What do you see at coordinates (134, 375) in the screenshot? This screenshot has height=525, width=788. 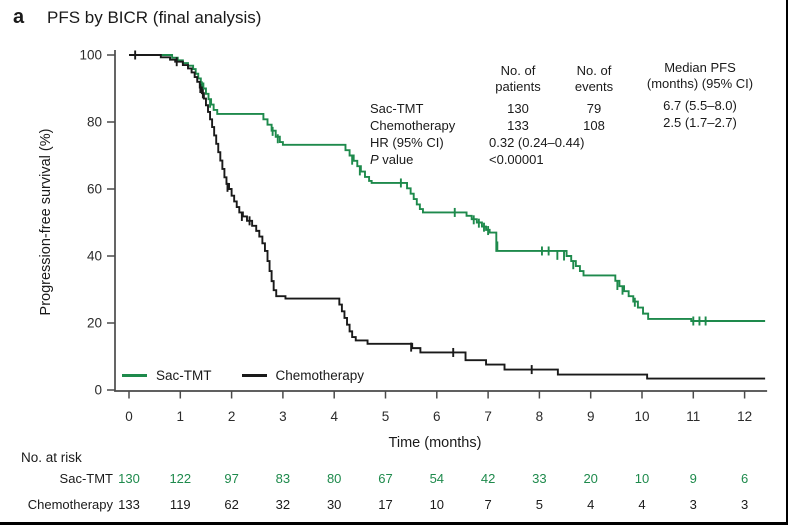 I see `sac-tmt-line-swatch` at bounding box center [134, 375].